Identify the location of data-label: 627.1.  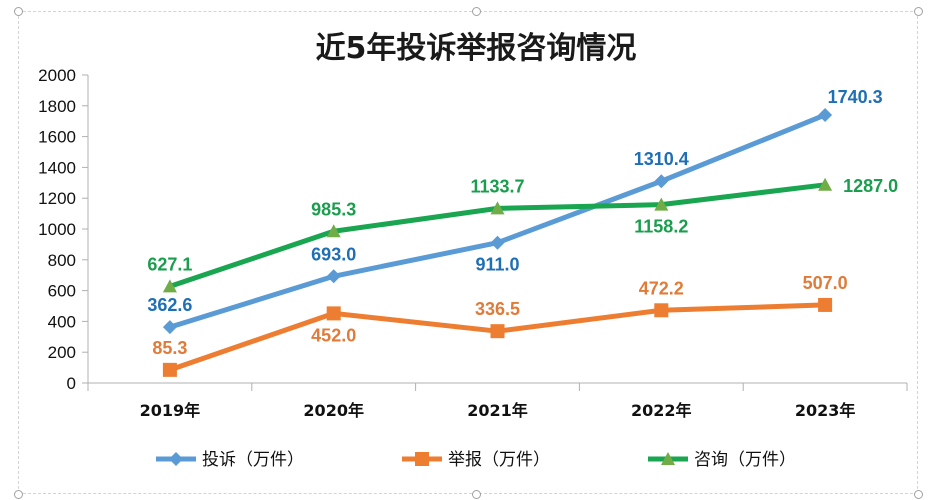
(169, 264).